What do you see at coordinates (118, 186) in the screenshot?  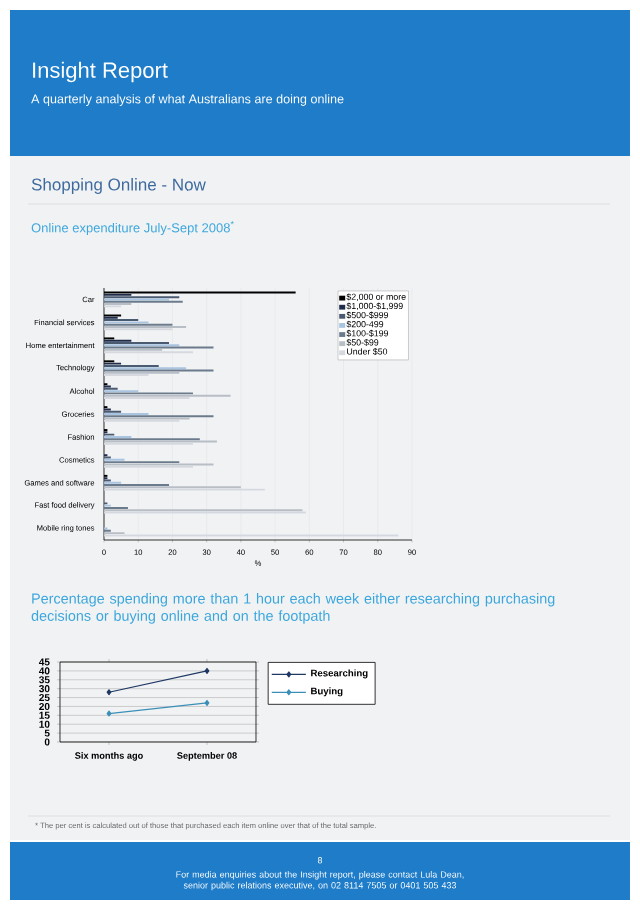 I see `text: Shopping Online - Now` at bounding box center [118, 186].